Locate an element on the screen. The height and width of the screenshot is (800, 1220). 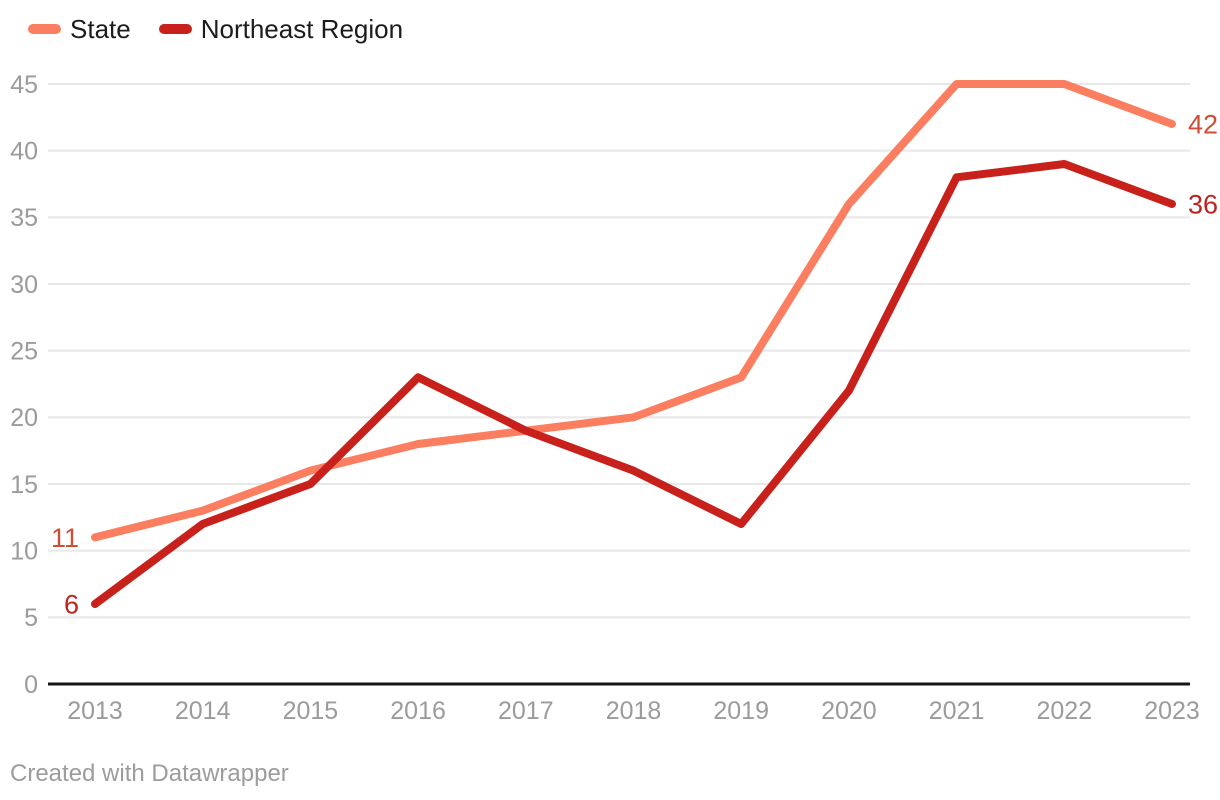
start-value-label: 6 is located at coordinates (71, 604).